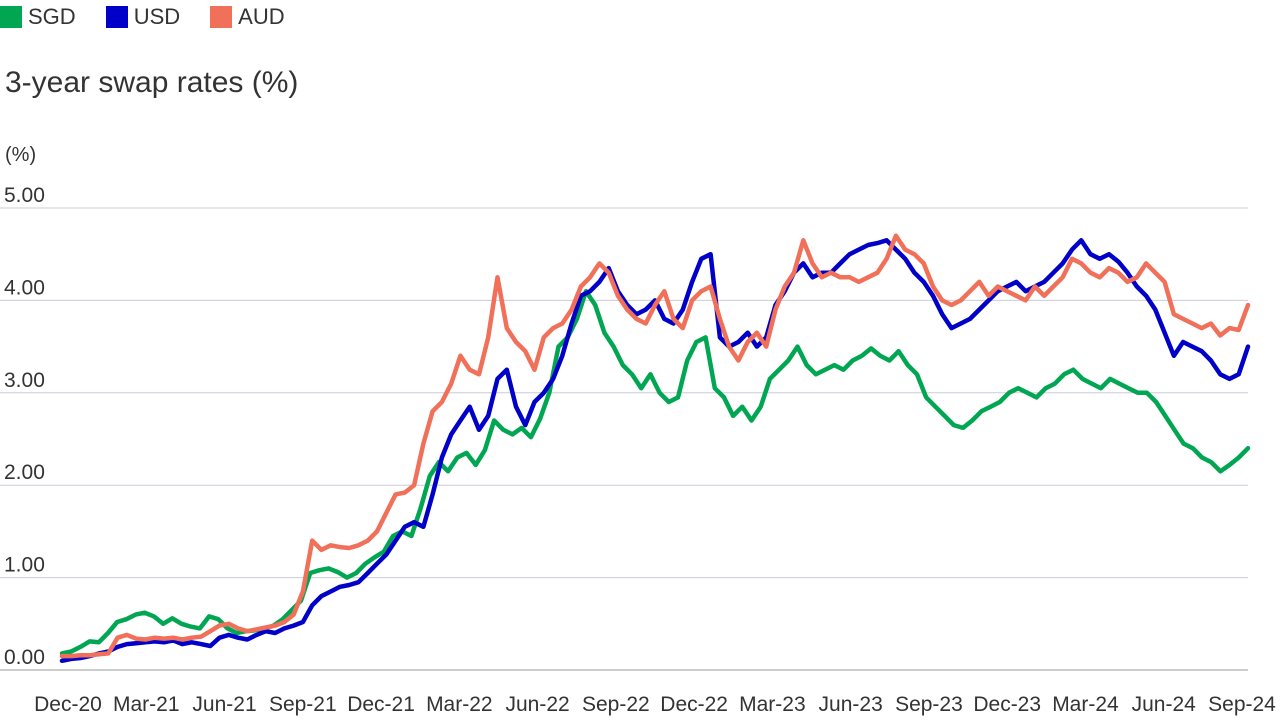 The image size is (1280, 722). I want to click on x-tick-label-4: Dec-21, so click(381, 704).